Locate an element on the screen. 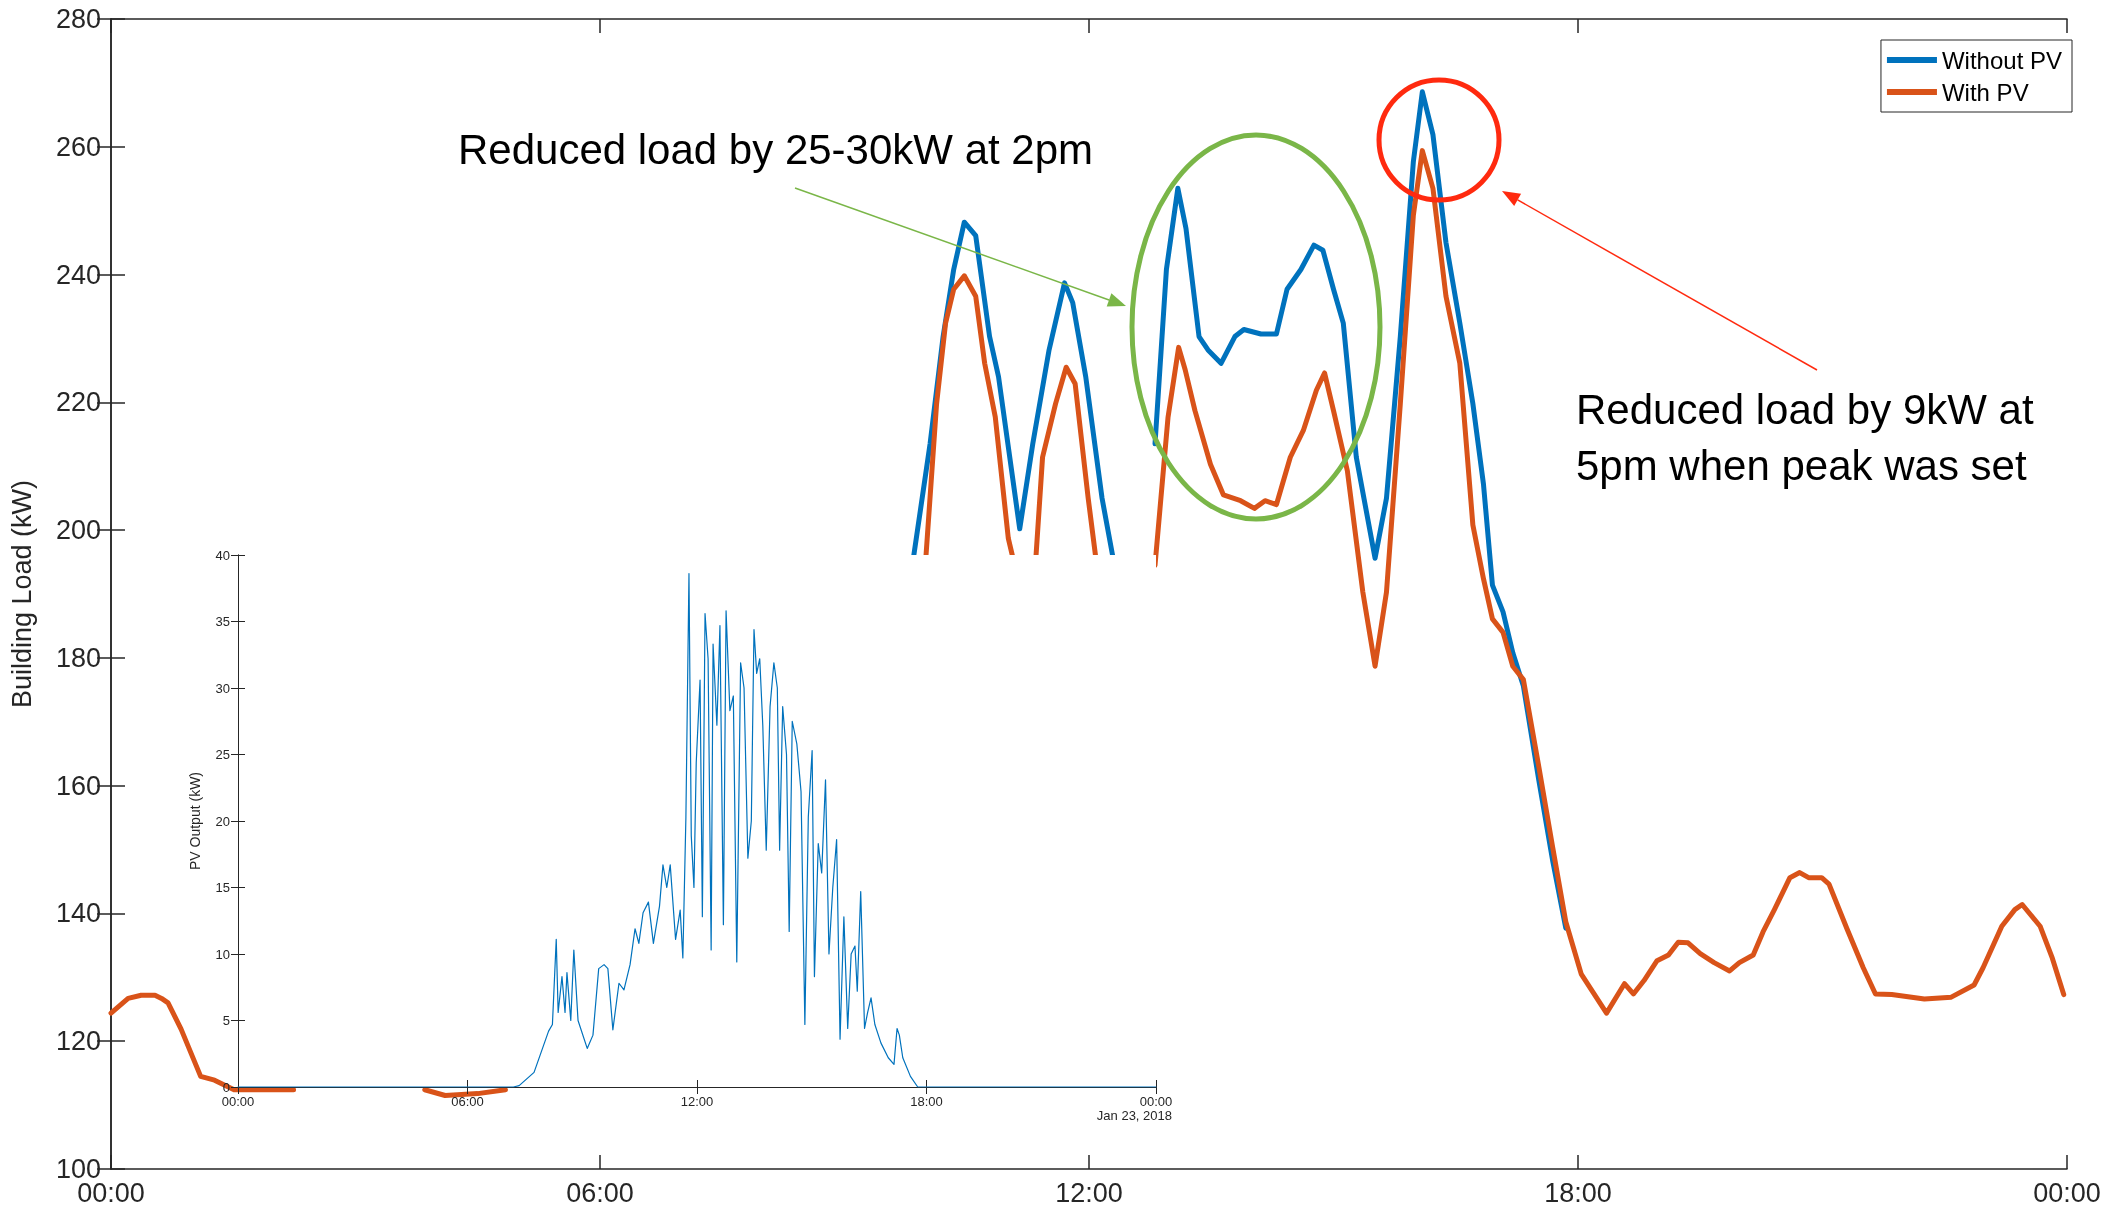 Image resolution: width=2107 pixels, height=1214 pixels. y-tick-label: 120 is located at coordinates (78, 1041).